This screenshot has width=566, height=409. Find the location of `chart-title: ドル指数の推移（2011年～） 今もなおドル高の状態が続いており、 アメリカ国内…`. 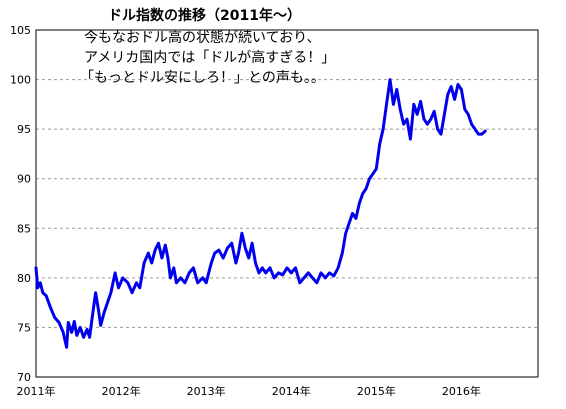

chart-title: ドル指数の推移（2011年～） 今もなおドル高の状態が続いており、 アメリカ国内… is located at coordinates (207, 46).